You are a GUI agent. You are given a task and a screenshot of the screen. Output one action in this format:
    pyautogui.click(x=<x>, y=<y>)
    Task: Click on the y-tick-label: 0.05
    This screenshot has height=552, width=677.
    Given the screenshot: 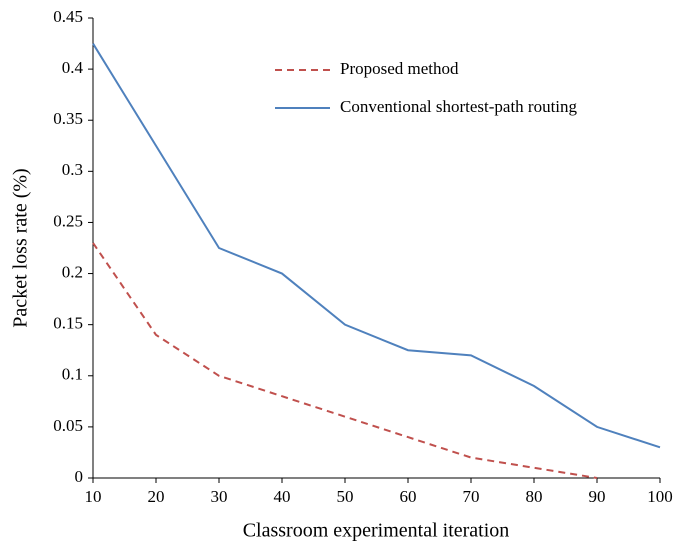 What is the action you would take?
    pyautogui.click(x=68, y=425)
    